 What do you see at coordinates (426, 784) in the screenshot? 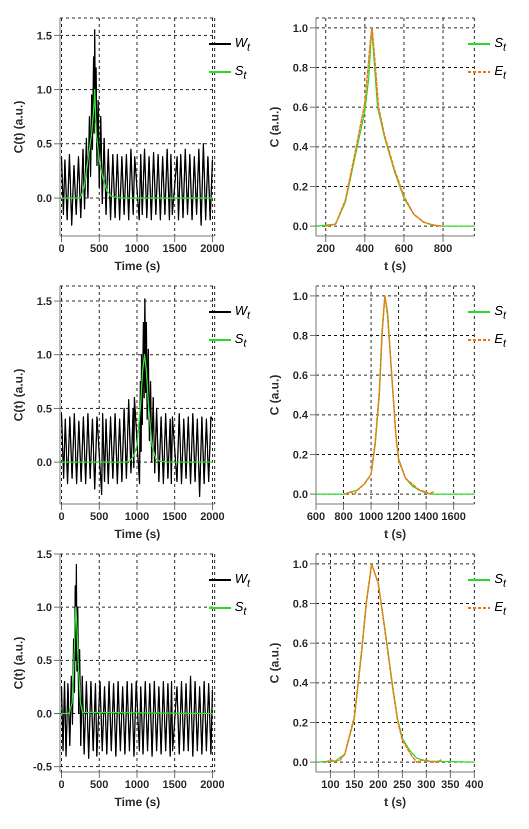
I see `x-tick-label: 300` at bounding box center [426, 784].